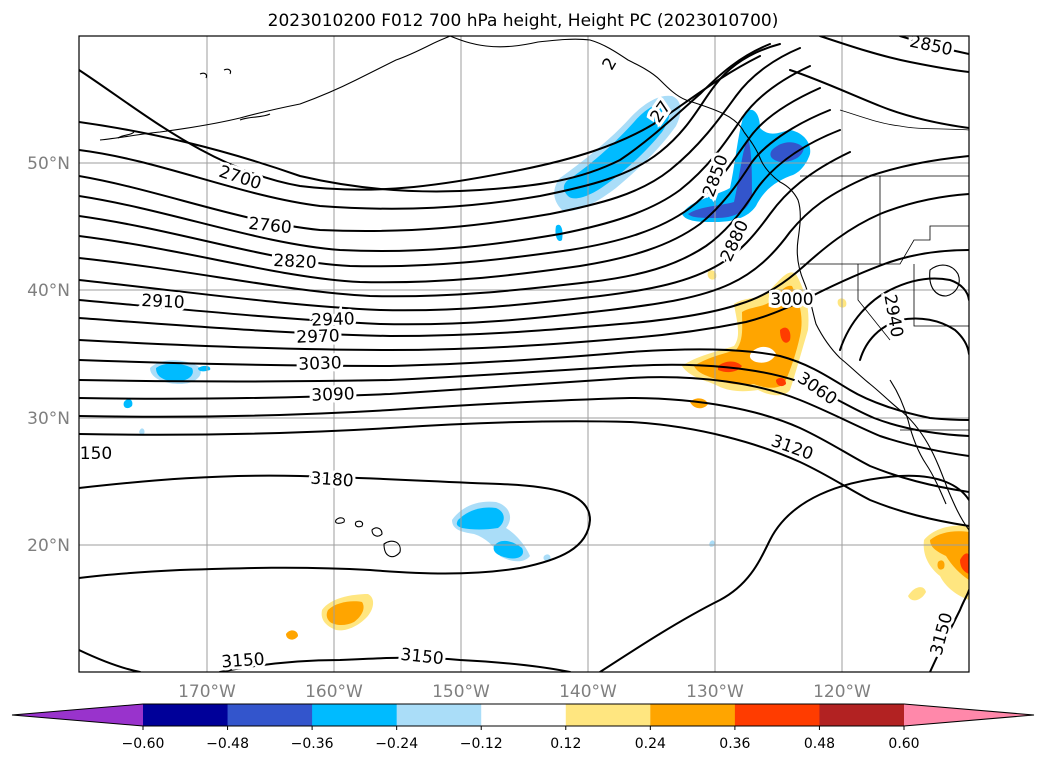 The image size is (1047, 765). What do you see at coordinates (918, 442) in the screenshot?
I see `baja-coast` at bounding box center [918, 442].